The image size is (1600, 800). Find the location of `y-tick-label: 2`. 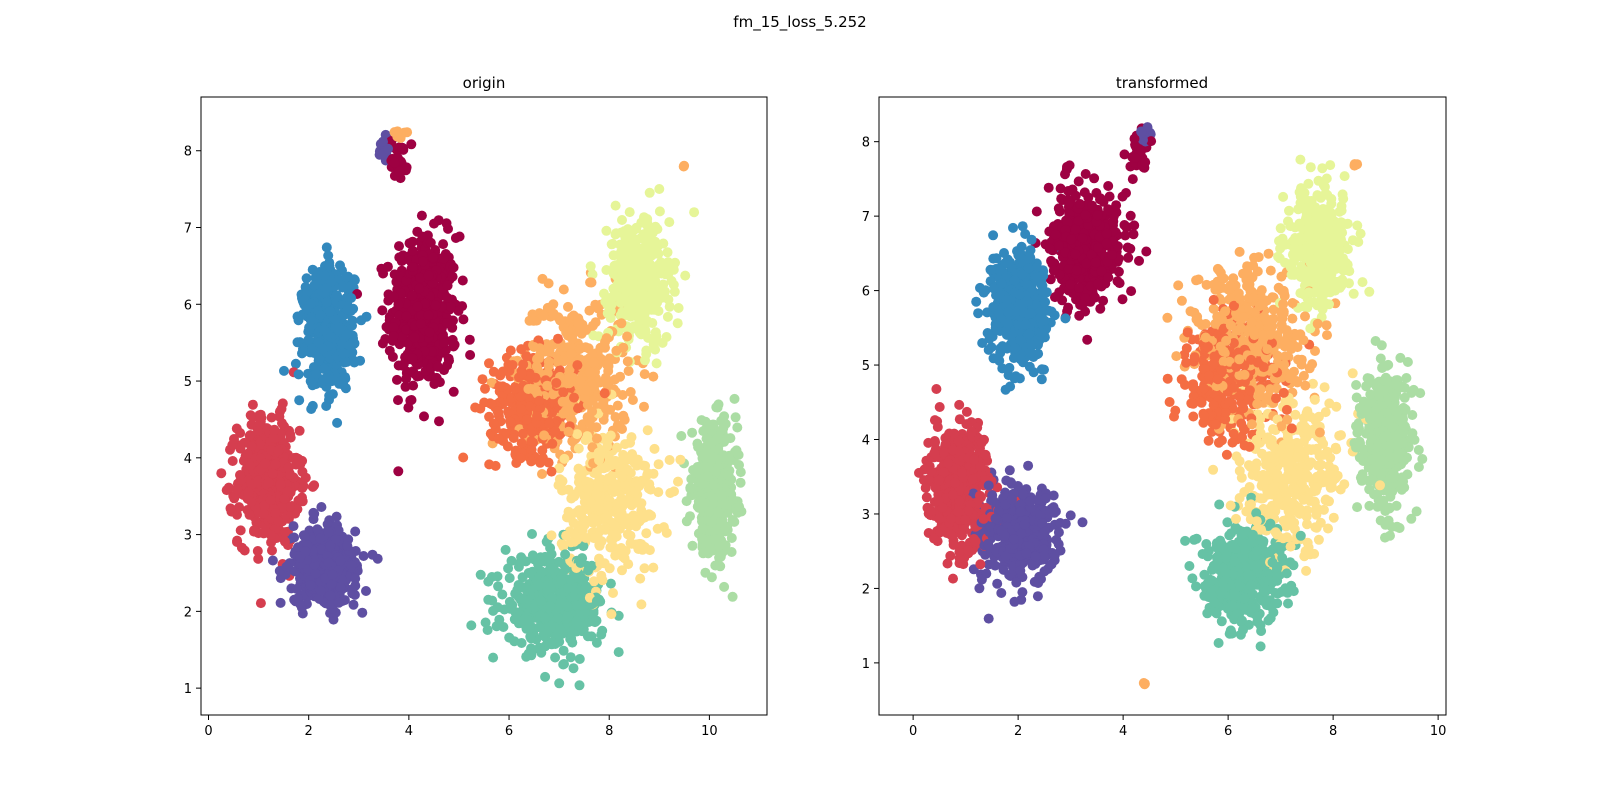

y-tick-label: 2 is located at coordinates (188, 612).